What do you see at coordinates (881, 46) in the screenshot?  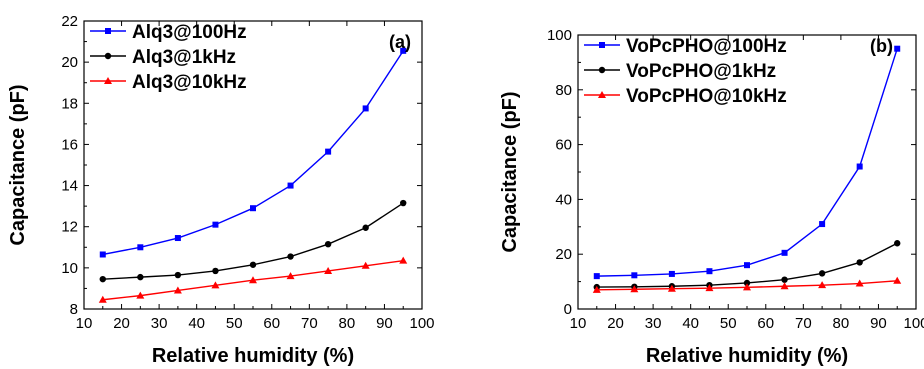 I see `panel-label: (b)` at bounding box center [881, 46].